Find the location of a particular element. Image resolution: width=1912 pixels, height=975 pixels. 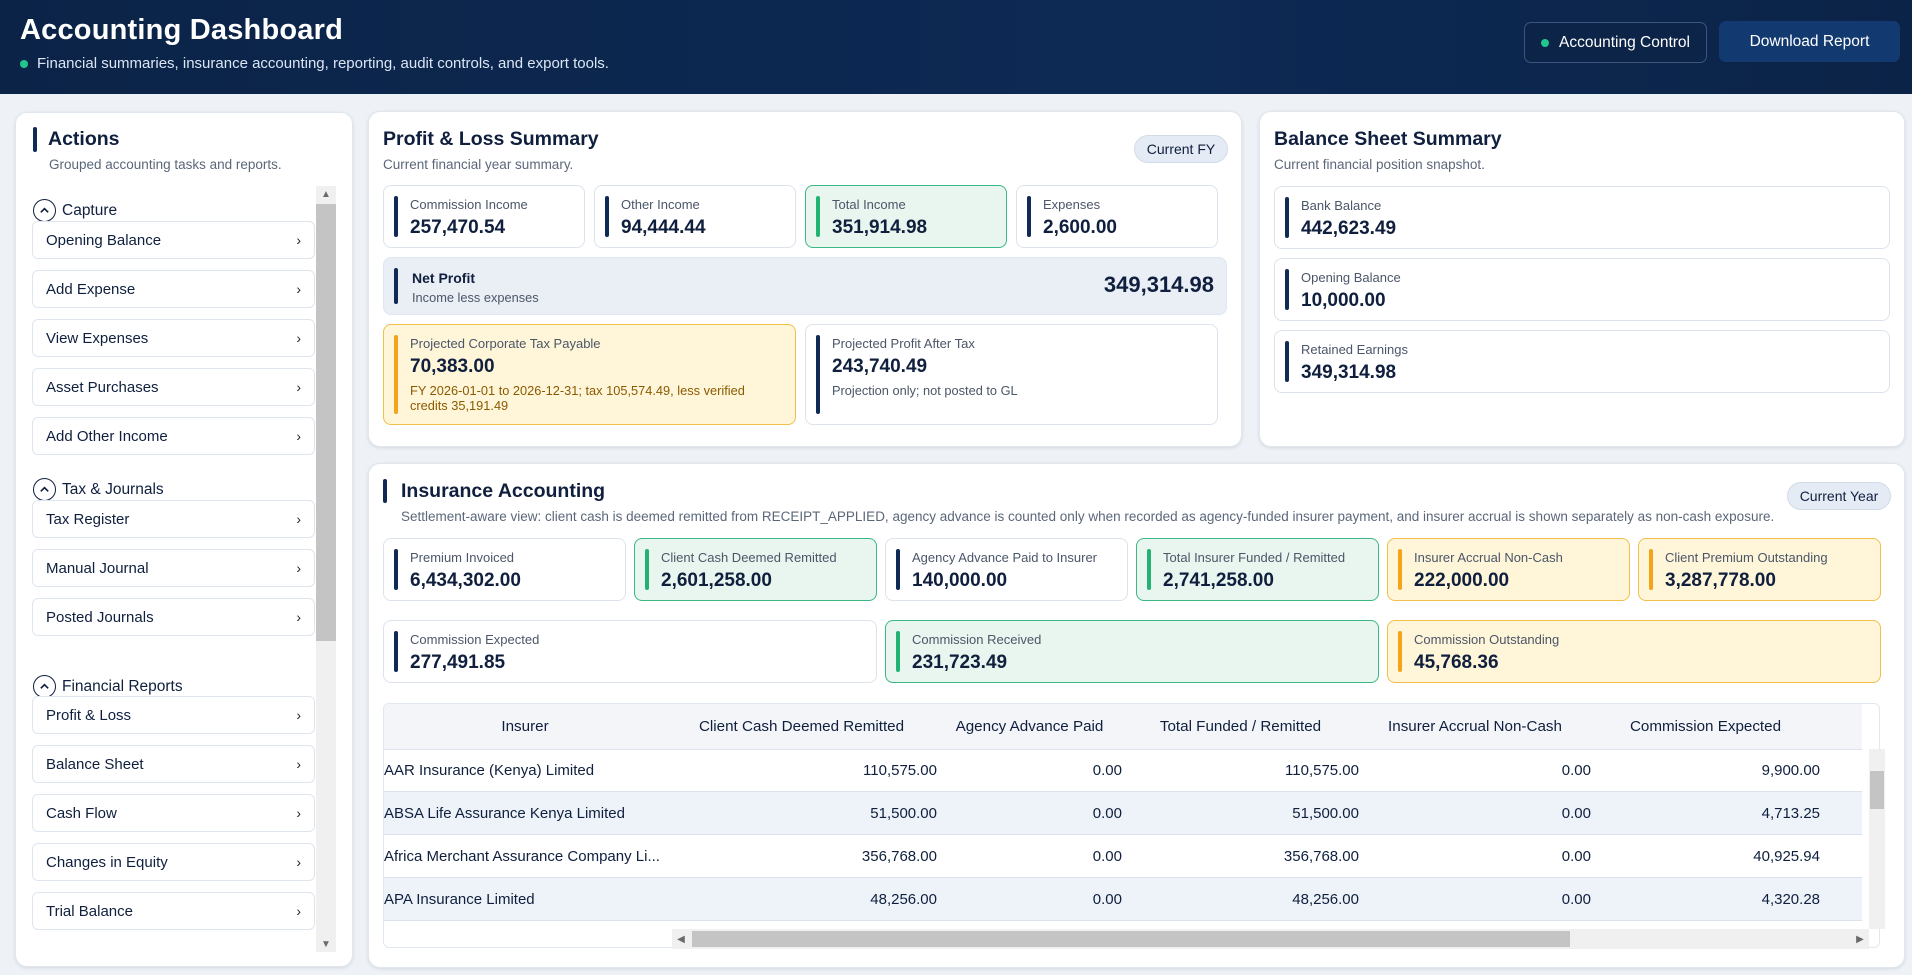

tile-label: Commission Received is located at coordinates (977, 639).